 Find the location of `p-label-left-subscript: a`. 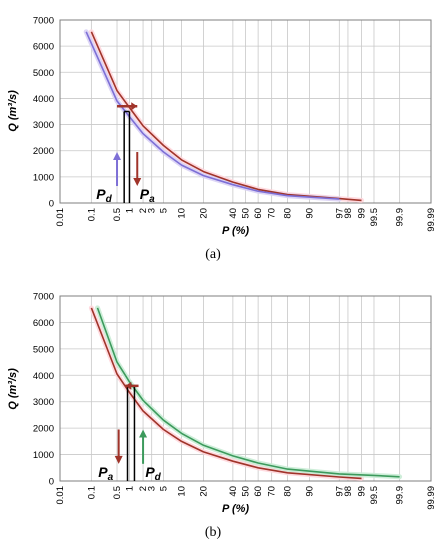

p-label-left-subscript: a is located at coordinates (111, 477).